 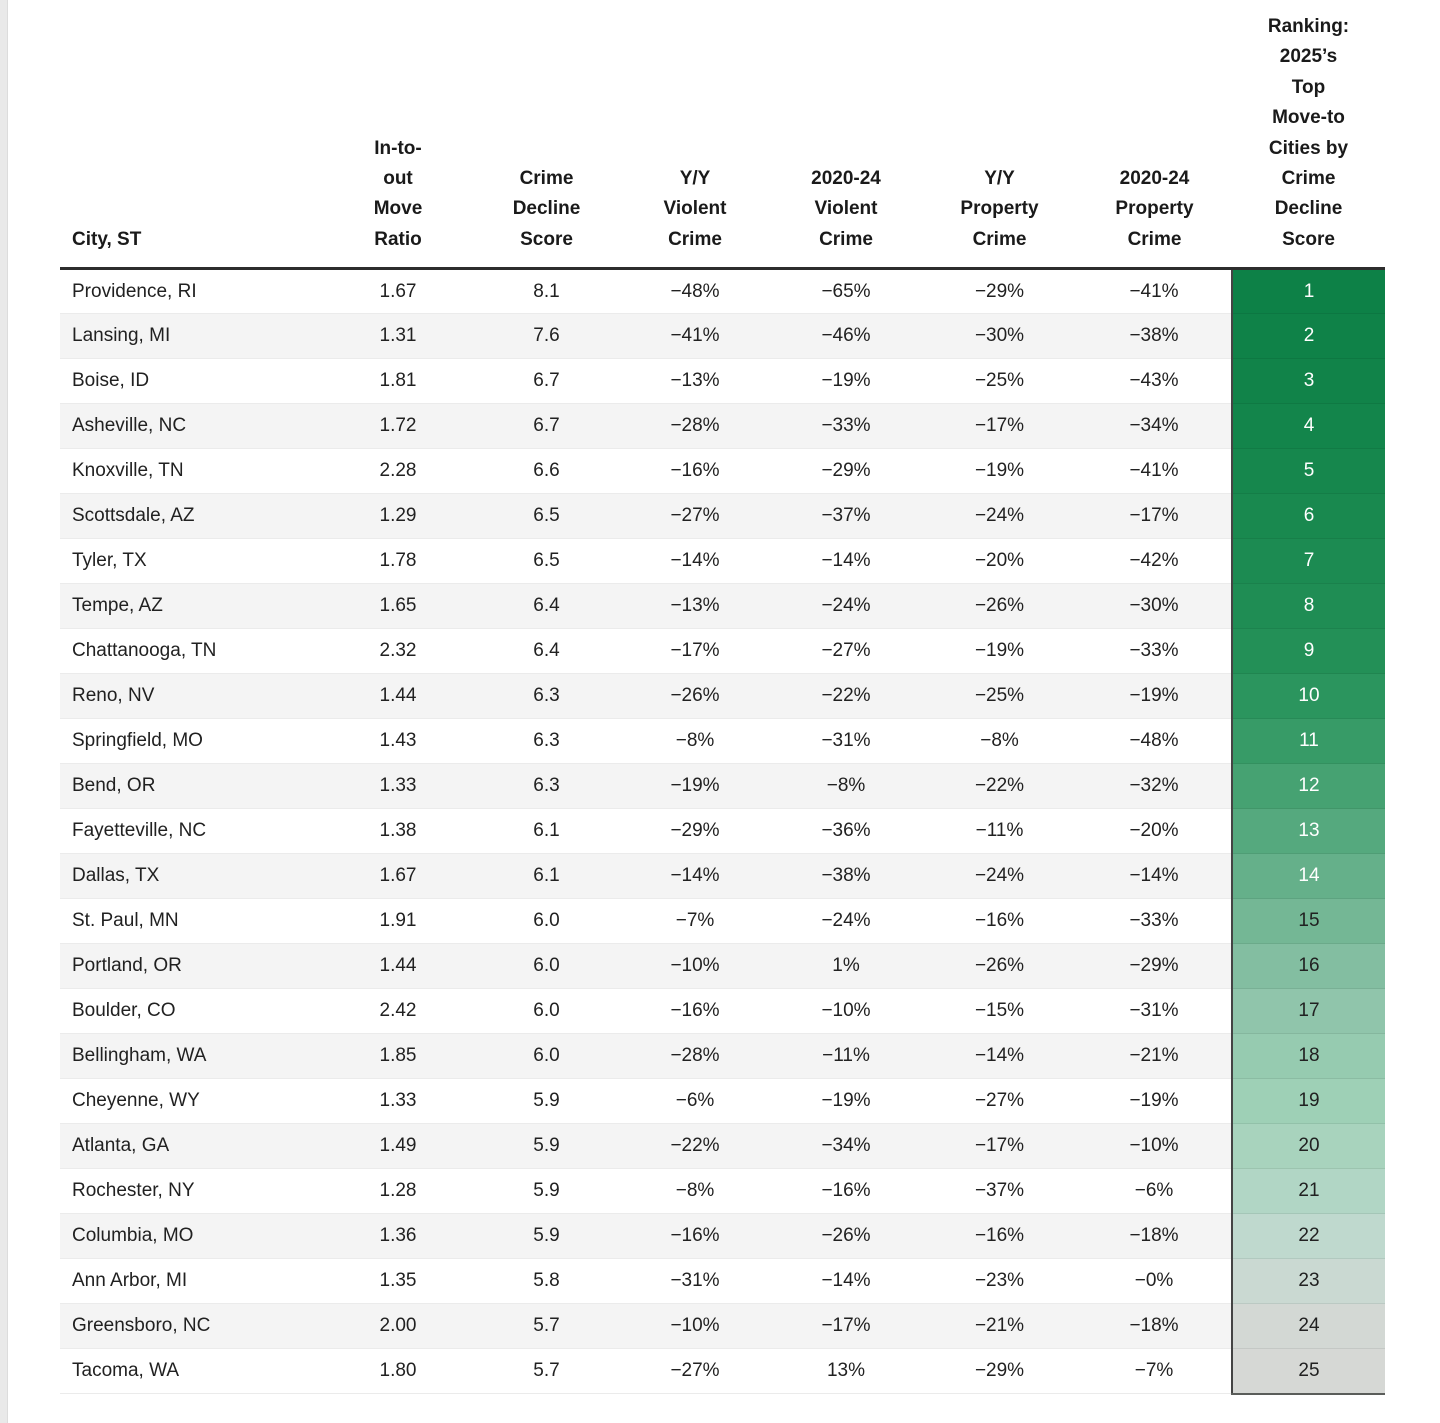 I want to click on yy-violent-crime-cell: −22%, so click(x=695, y=1146).